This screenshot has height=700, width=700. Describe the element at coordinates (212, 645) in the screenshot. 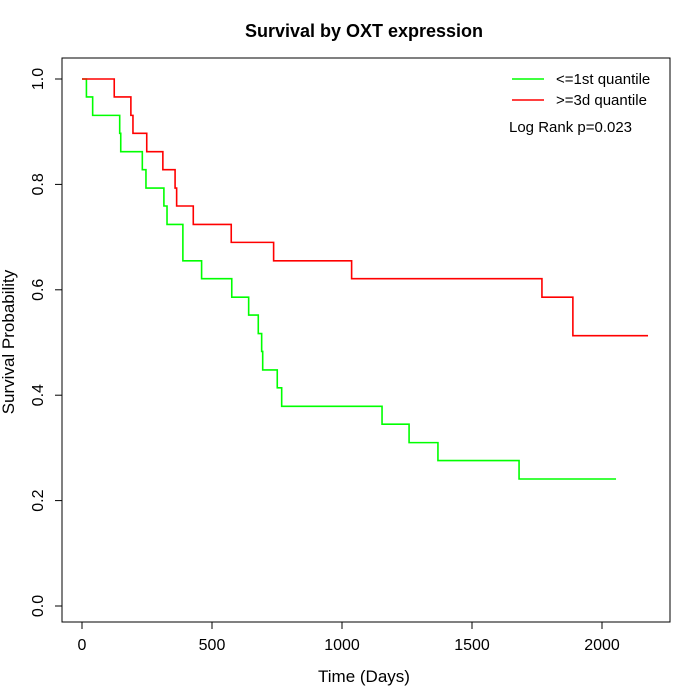

I see `x-tick-label: 500` at that location.